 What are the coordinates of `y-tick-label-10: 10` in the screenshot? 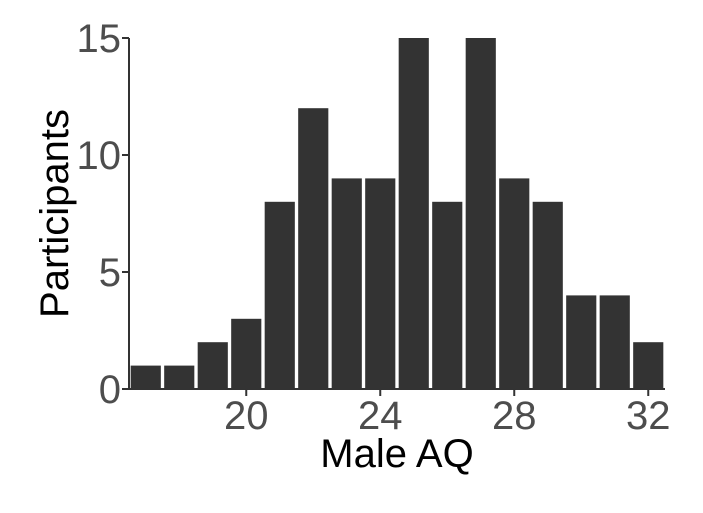 It's located at (99, 156).